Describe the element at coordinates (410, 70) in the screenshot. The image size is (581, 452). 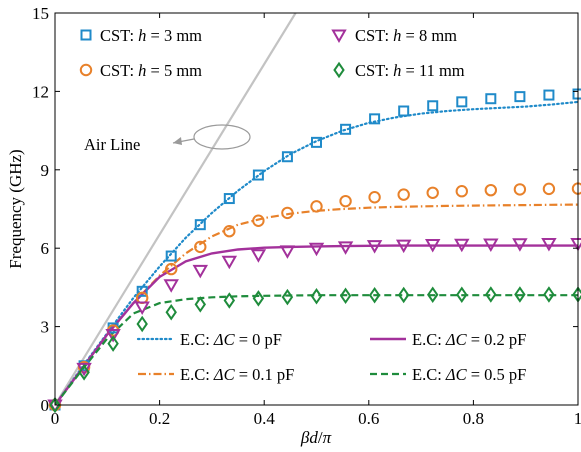
I see `legend-label: CST: h = 11 mm` at that location.